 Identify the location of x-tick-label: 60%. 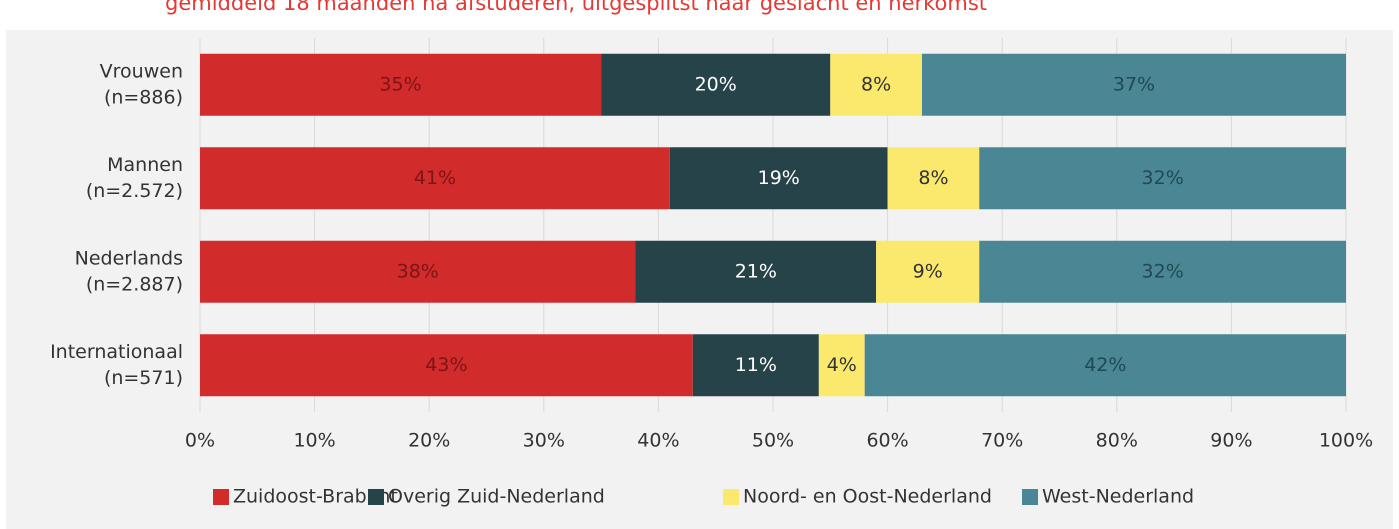
(887, 441).